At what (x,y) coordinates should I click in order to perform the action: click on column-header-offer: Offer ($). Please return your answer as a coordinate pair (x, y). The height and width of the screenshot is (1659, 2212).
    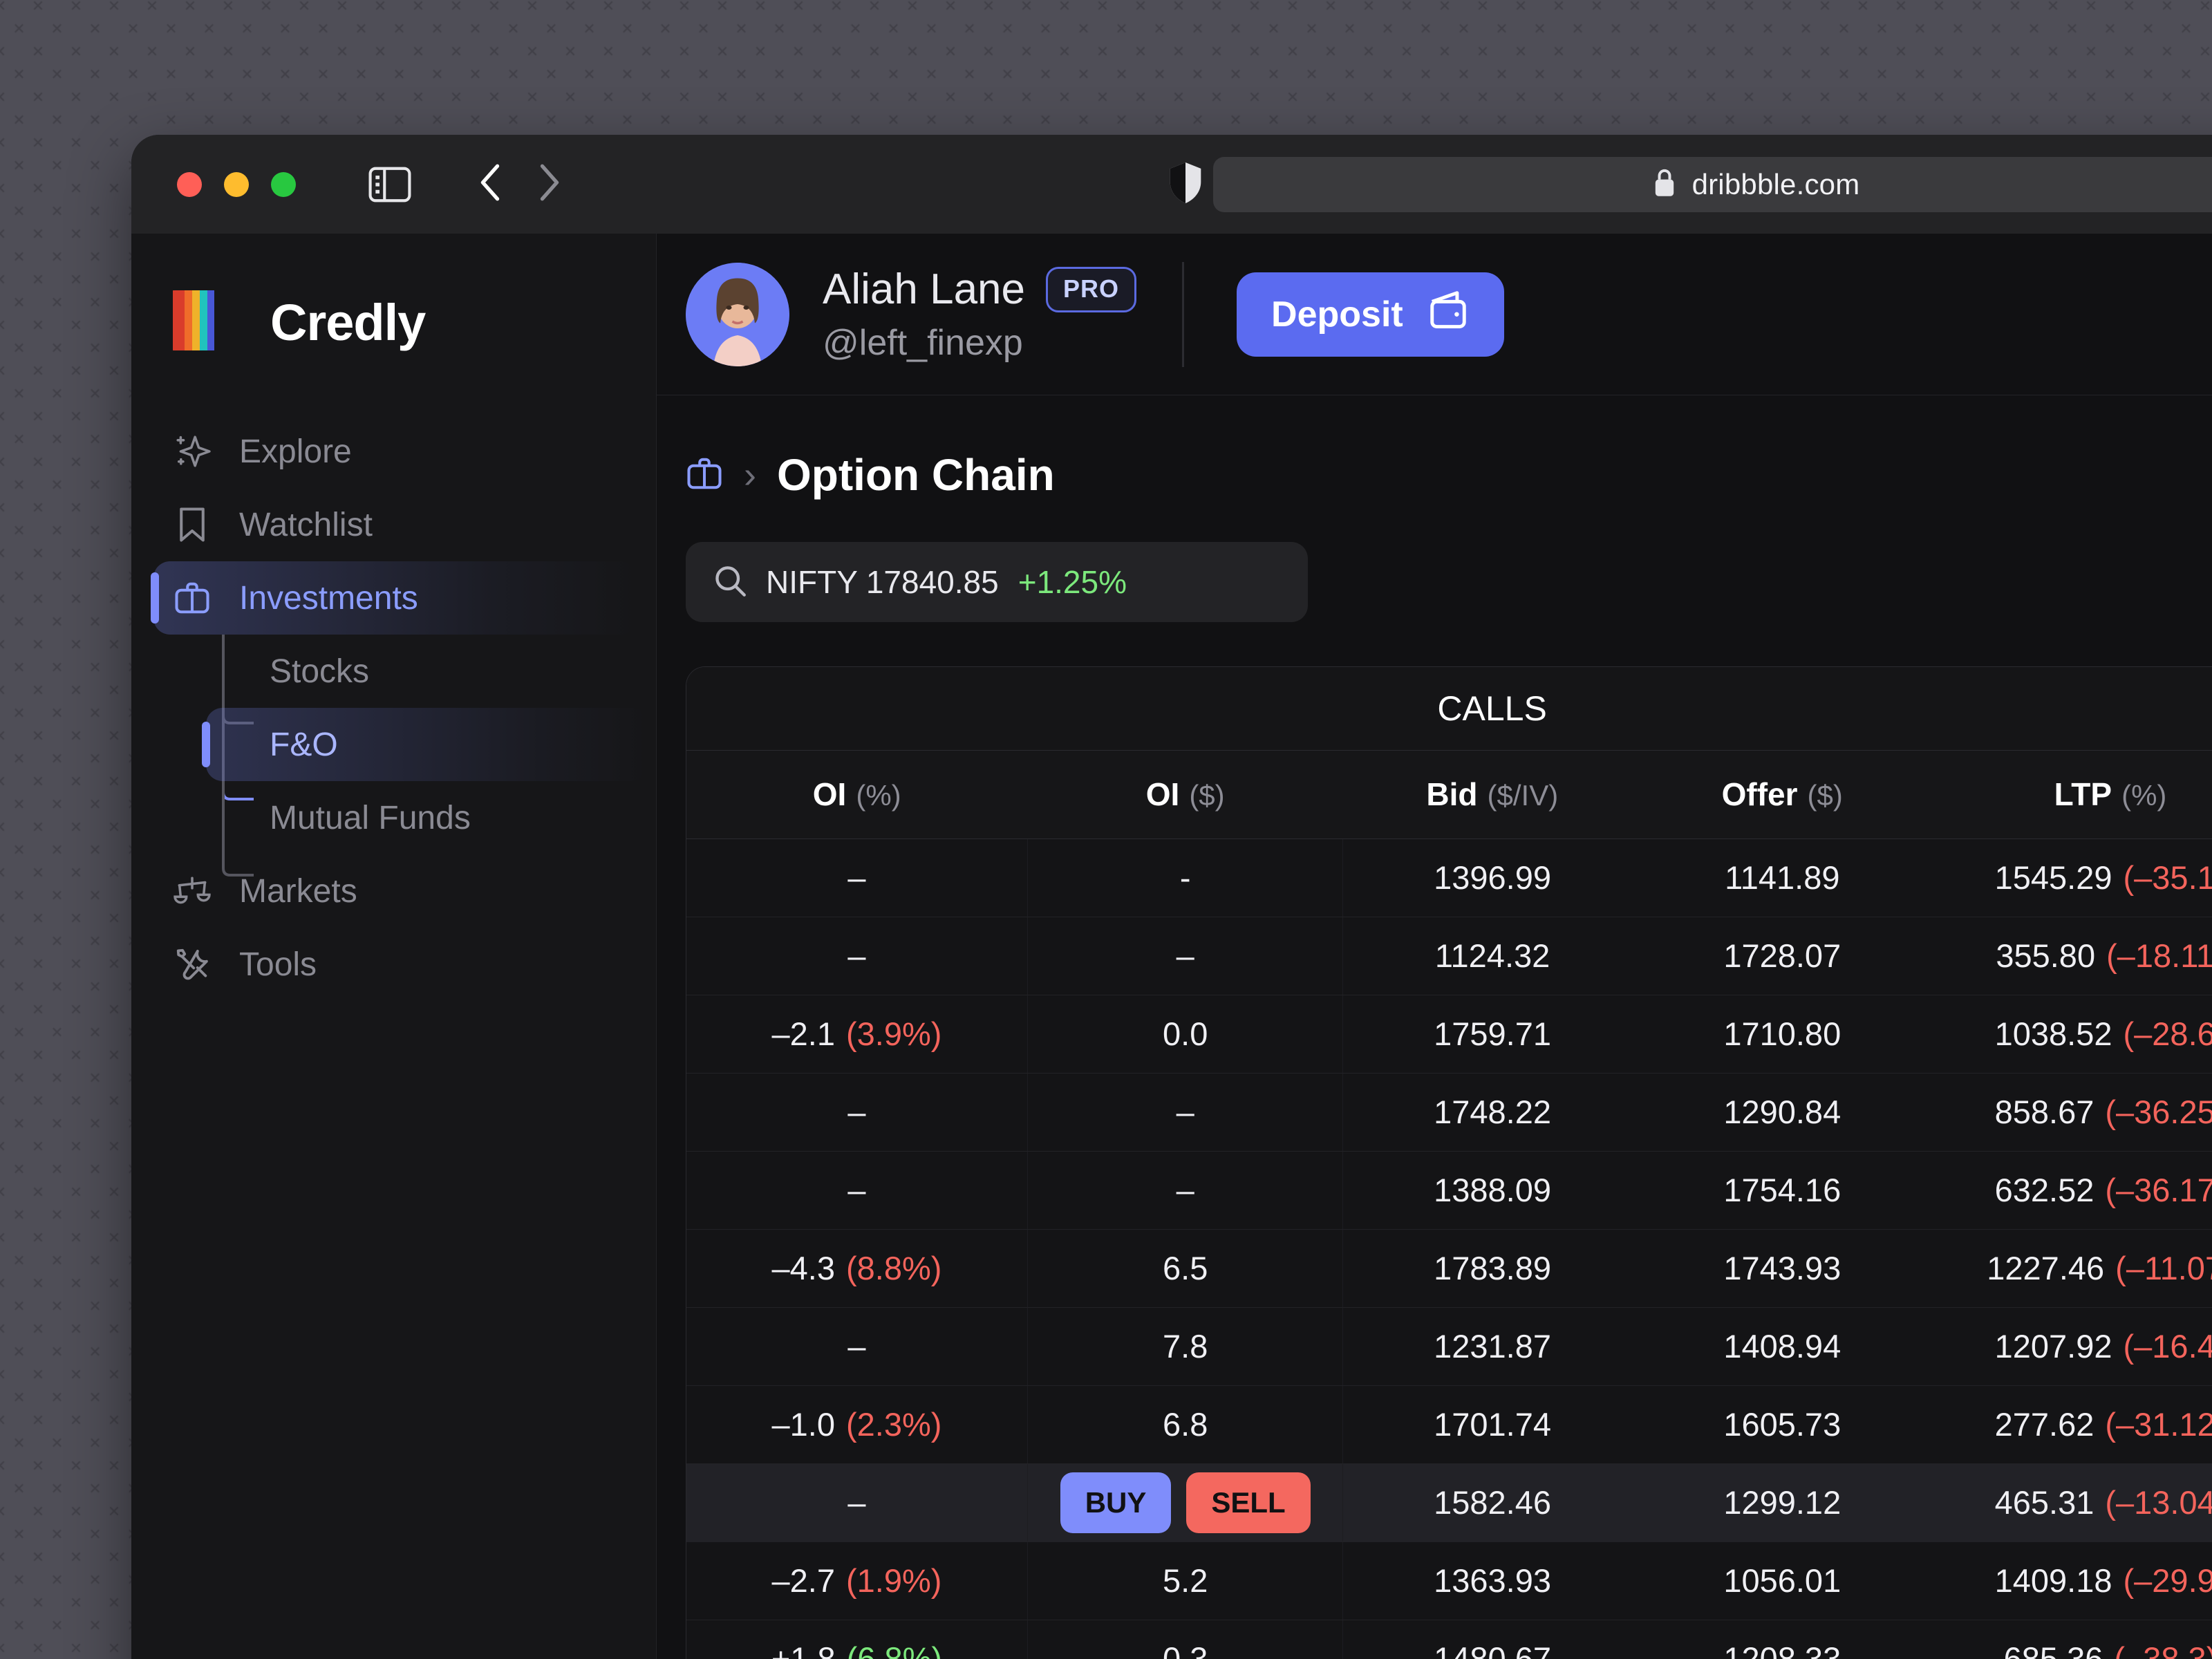
    Looking at the image, I should click on (1782, 794).